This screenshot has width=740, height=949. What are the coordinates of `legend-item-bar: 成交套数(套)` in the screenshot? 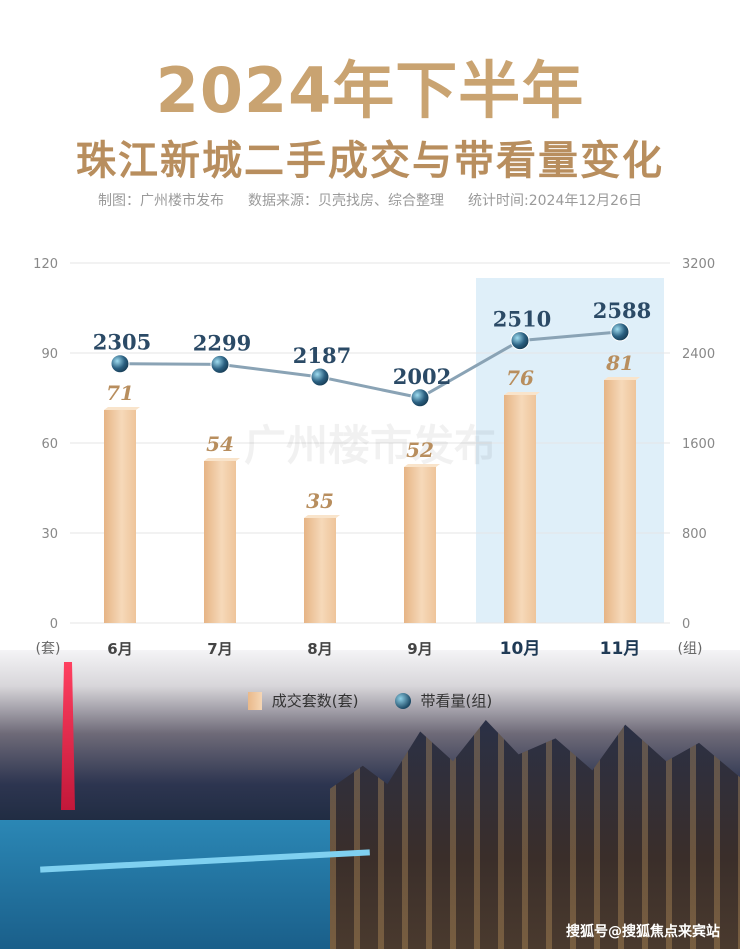 It's located at (303, 700).